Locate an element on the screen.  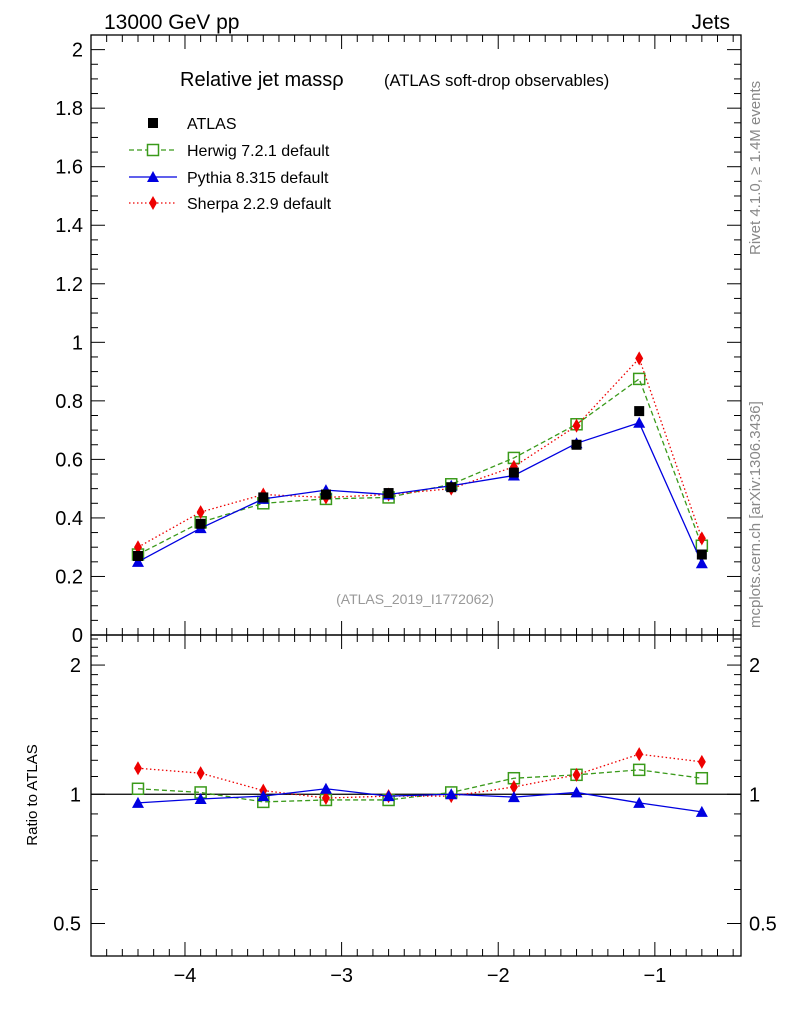
legend-label-atlas: ATLAS is located at coordinates (212, 124).